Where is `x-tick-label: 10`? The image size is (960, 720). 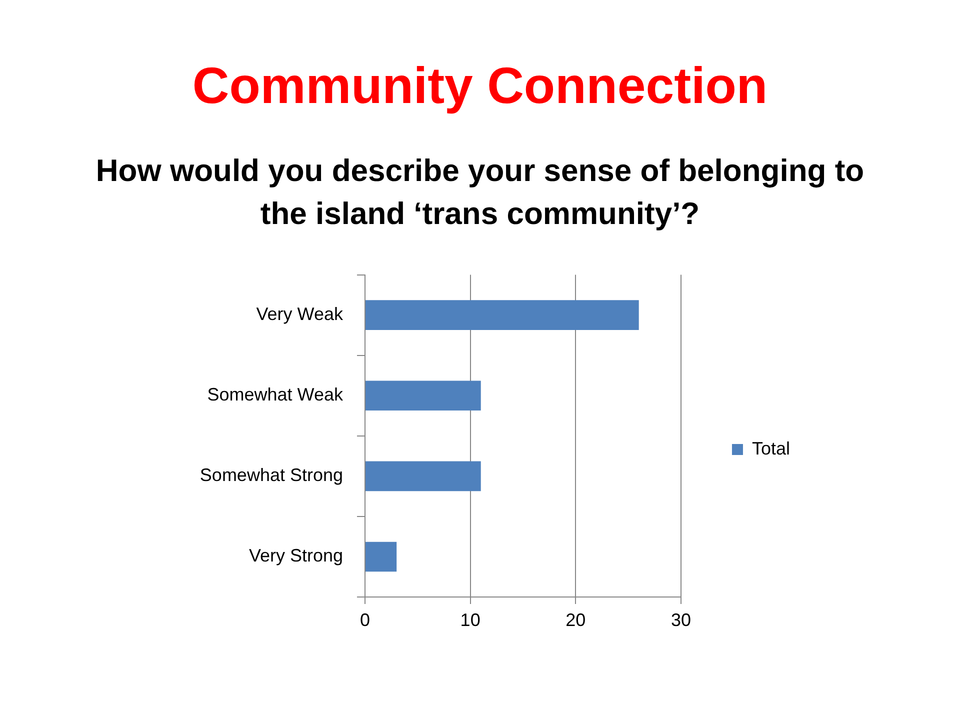 x-tick-label: 10 is located at coordinates (470, 620).